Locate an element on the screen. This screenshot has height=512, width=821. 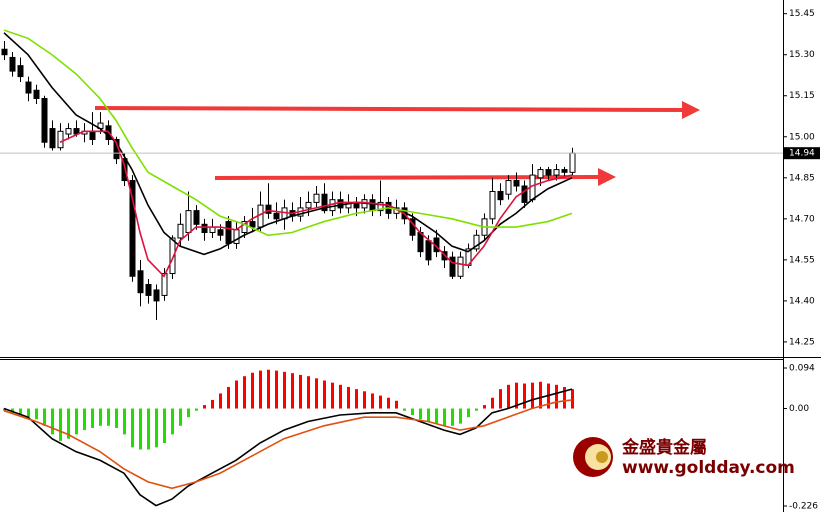
watermark-logo is located at coordinates (593, 457).